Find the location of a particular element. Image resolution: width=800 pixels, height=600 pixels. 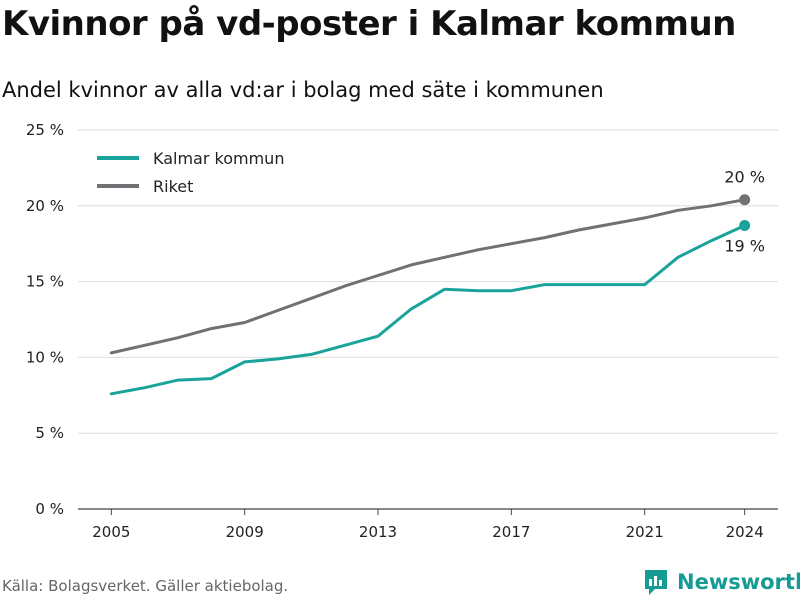

legend-label-0: Kalmar kommun is located at coordinates (218, 158).